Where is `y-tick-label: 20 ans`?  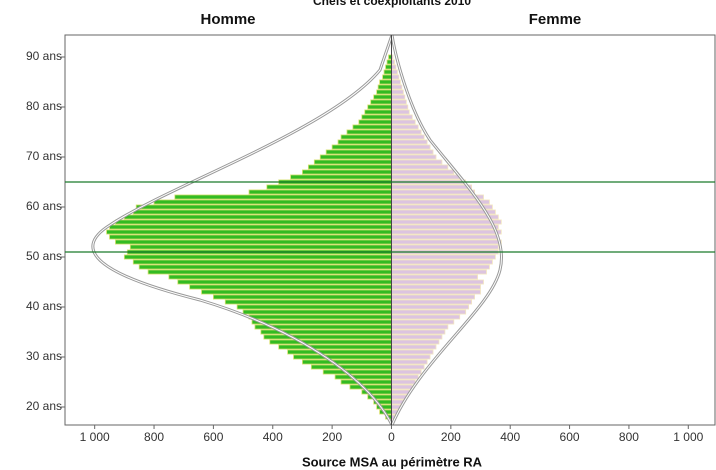 y-tick-label: 20 ans is located at coordinates (44, 406).